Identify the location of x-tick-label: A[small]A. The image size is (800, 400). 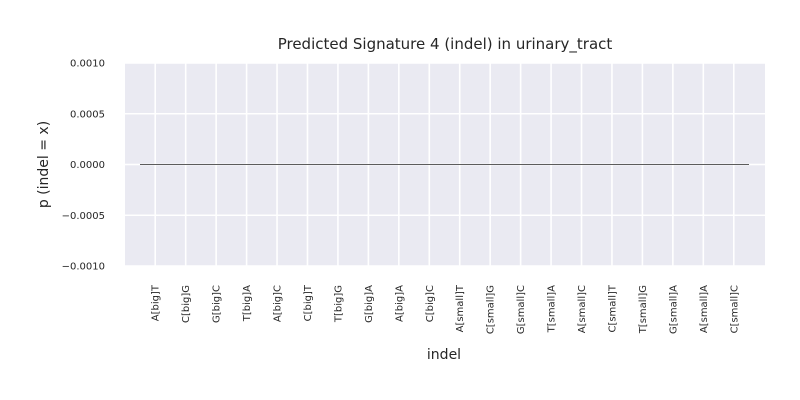
(704, 309).